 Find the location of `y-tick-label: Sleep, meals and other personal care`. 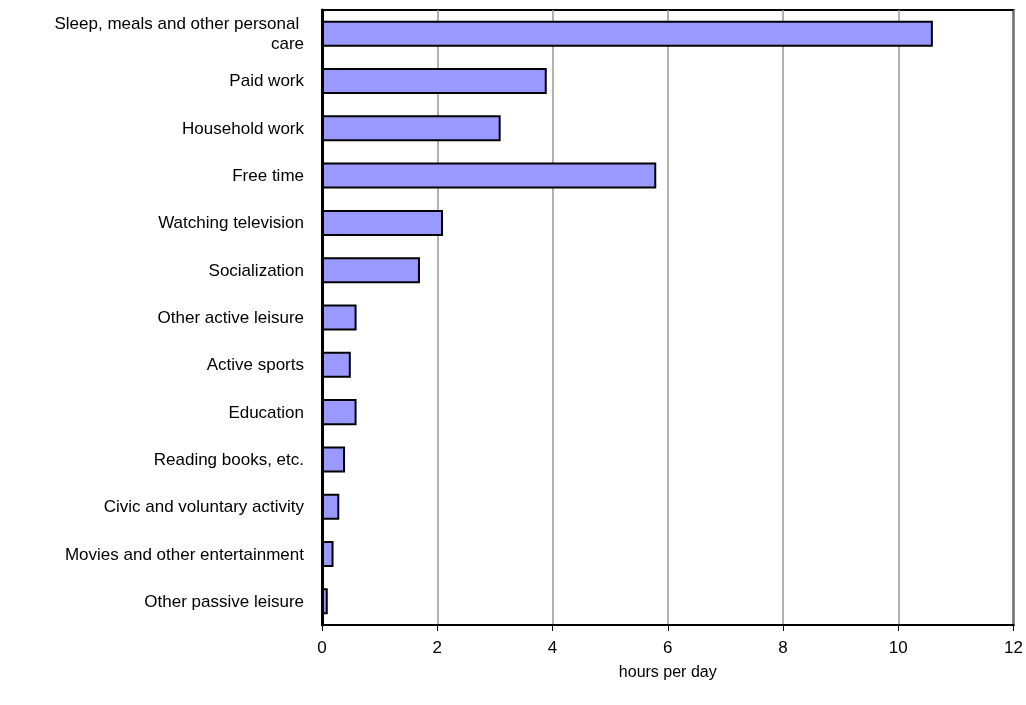

y-tick-label: Sleep, meals and other personal care is located at coordinates (179, 34).